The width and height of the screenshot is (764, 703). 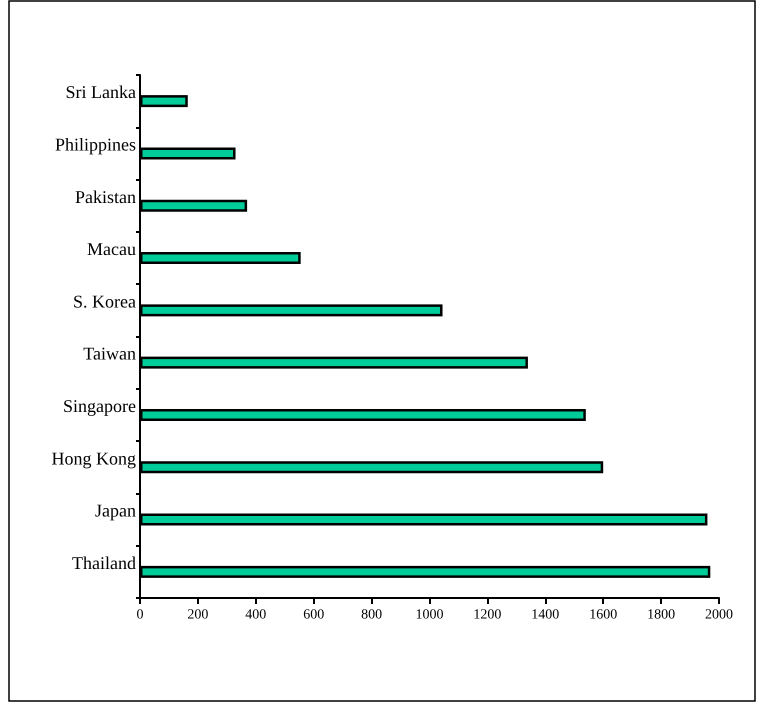 What do you see at coordinates (140, 615) in the screenshot?
I see `x-tick-label: 0` at bounding box center [140, 615].